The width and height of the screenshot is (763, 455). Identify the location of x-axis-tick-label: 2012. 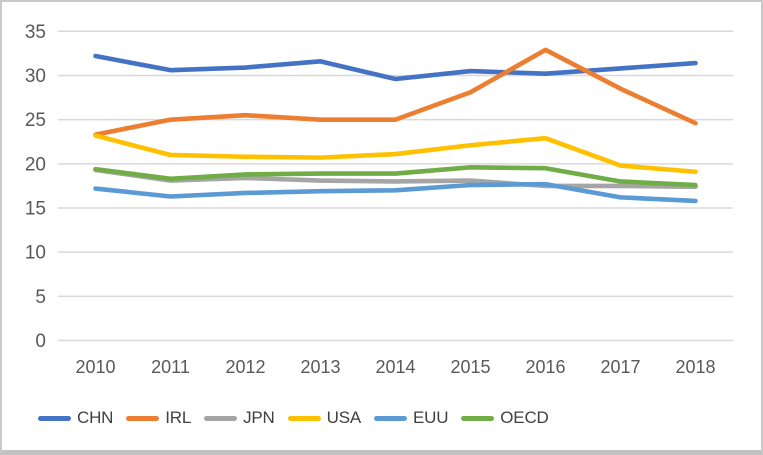
(245, 367).